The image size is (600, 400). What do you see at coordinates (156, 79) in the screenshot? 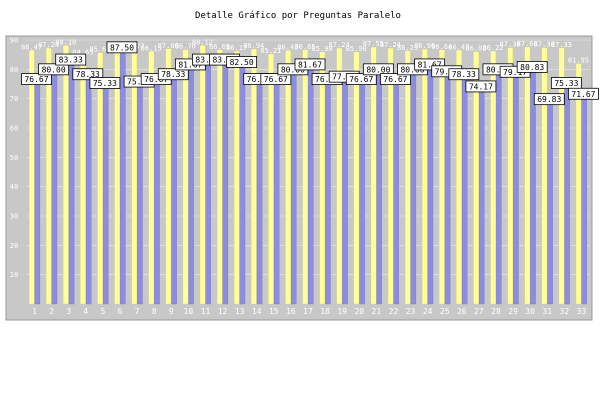
I see `label-a-8: 76.67` at bounding box center [156, 79].